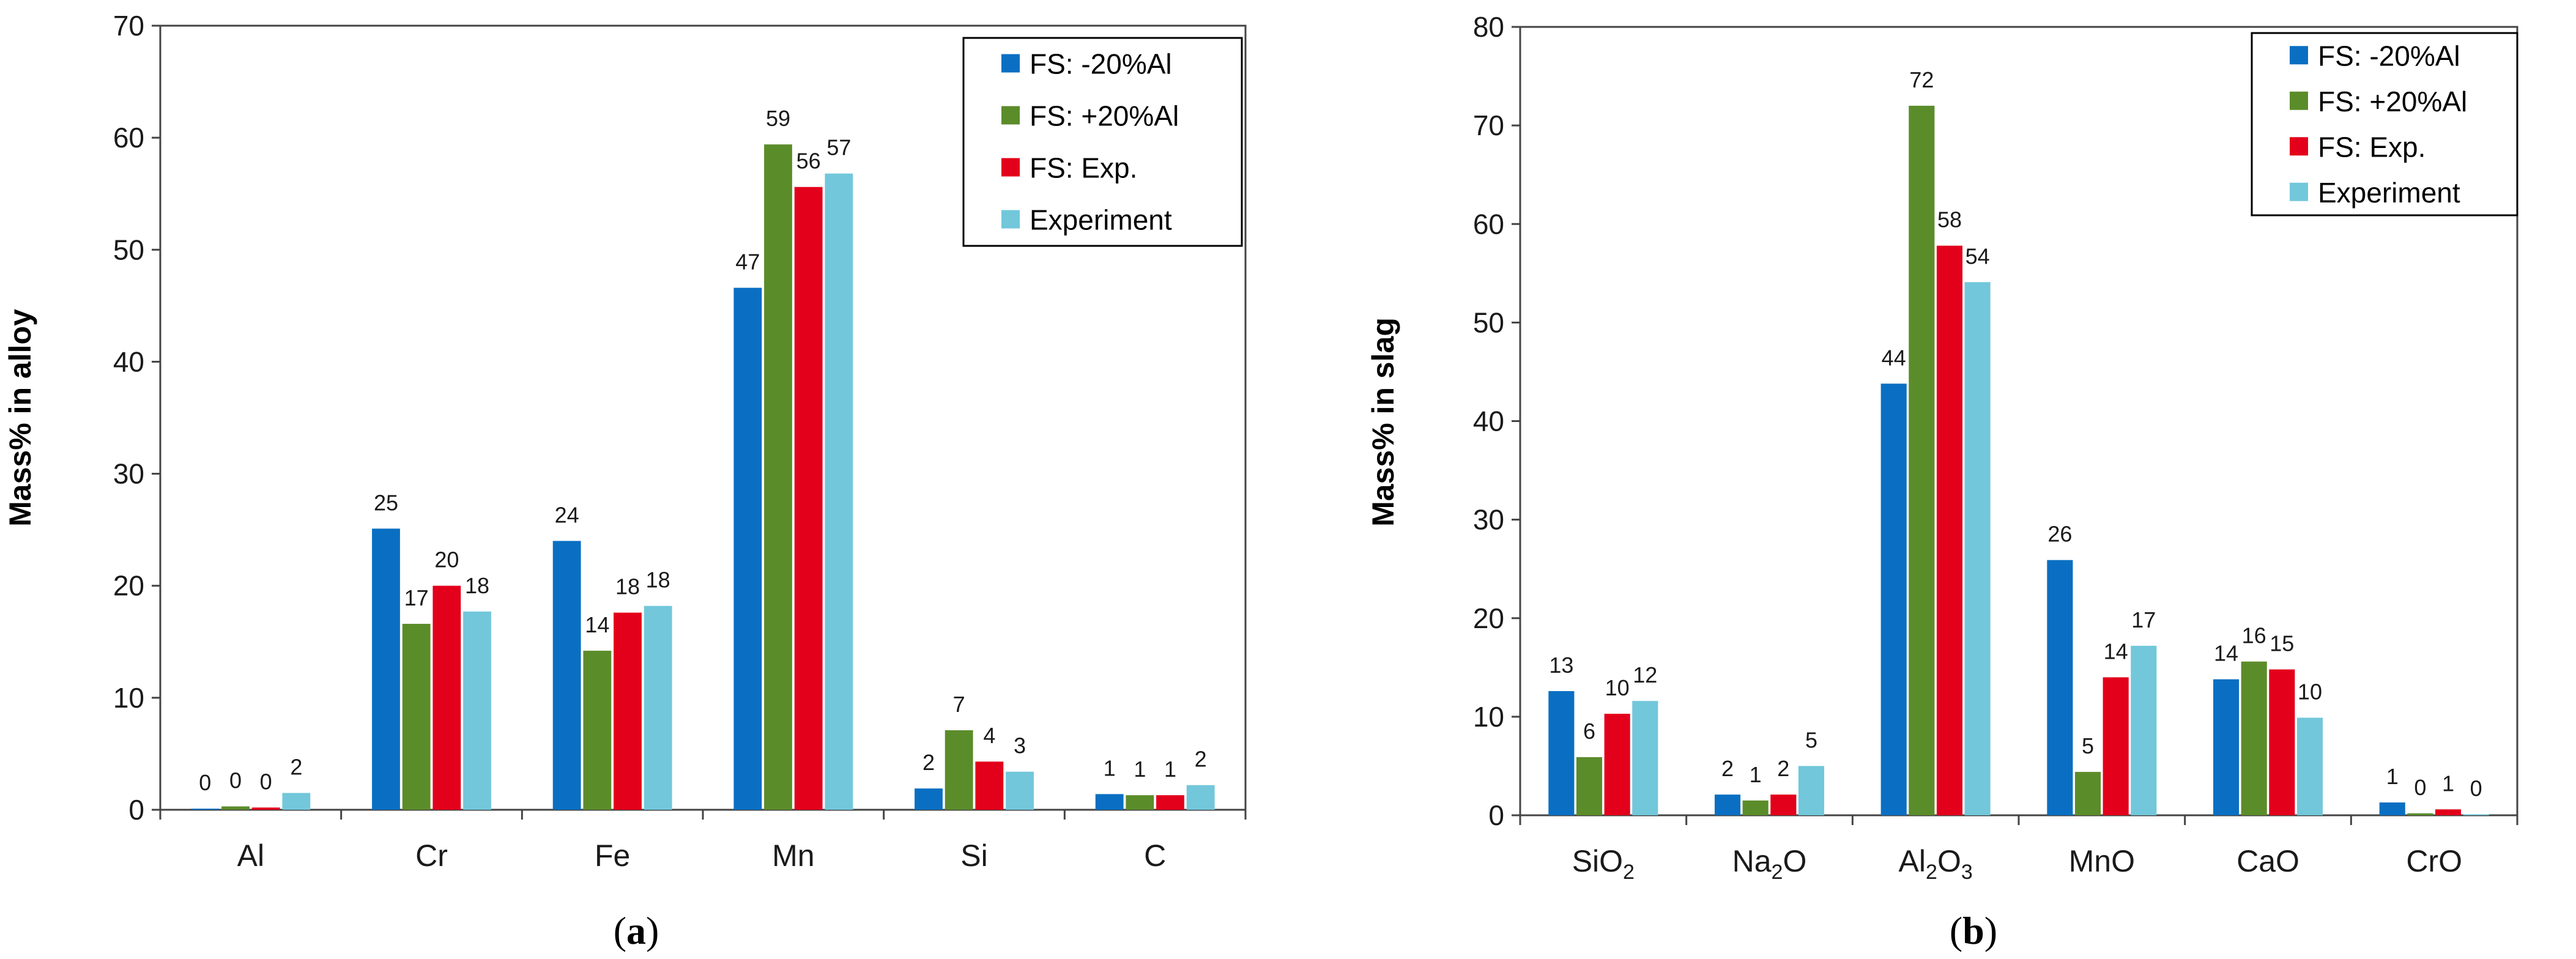 The height and width of the screenshot is (959, 2576). Describe the element at coordinates (2102, 861) in the screenshot. I see `category-main: MnO` at that location.